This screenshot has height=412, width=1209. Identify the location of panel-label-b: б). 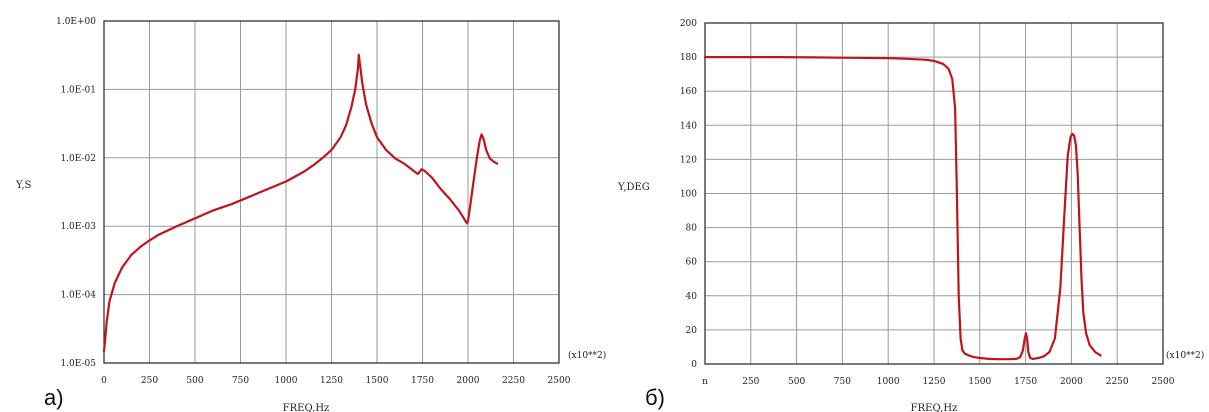
(655, 397).